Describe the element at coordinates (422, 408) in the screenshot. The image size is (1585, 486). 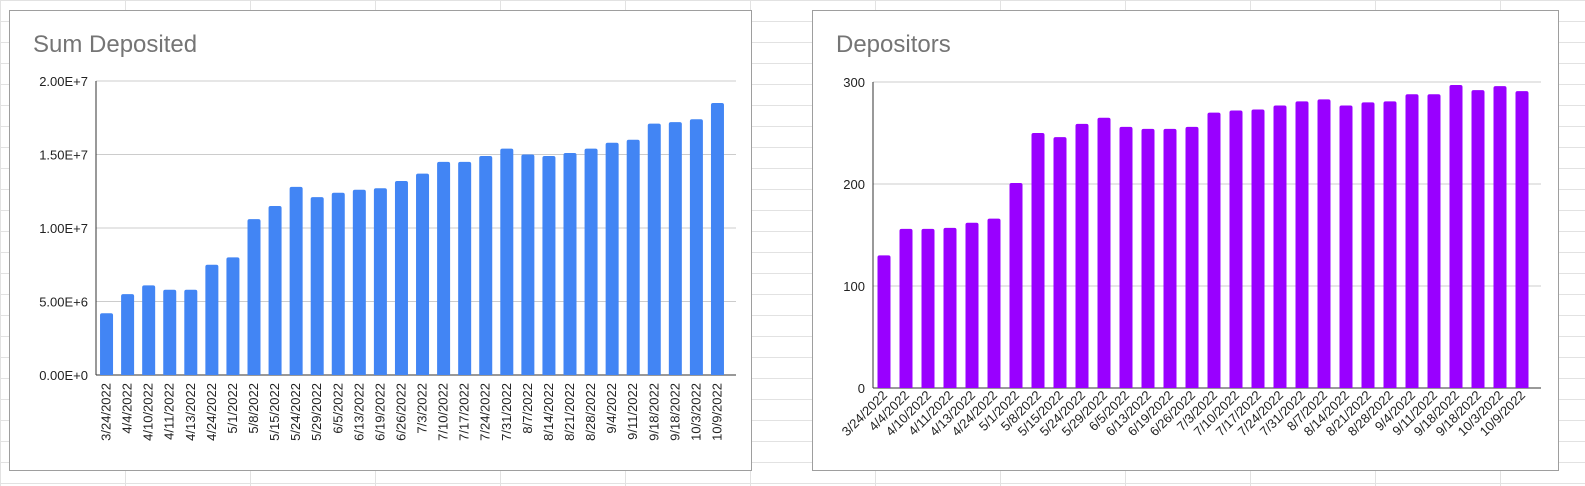
I see `x-tick-label: 7/3/2022` at that location.